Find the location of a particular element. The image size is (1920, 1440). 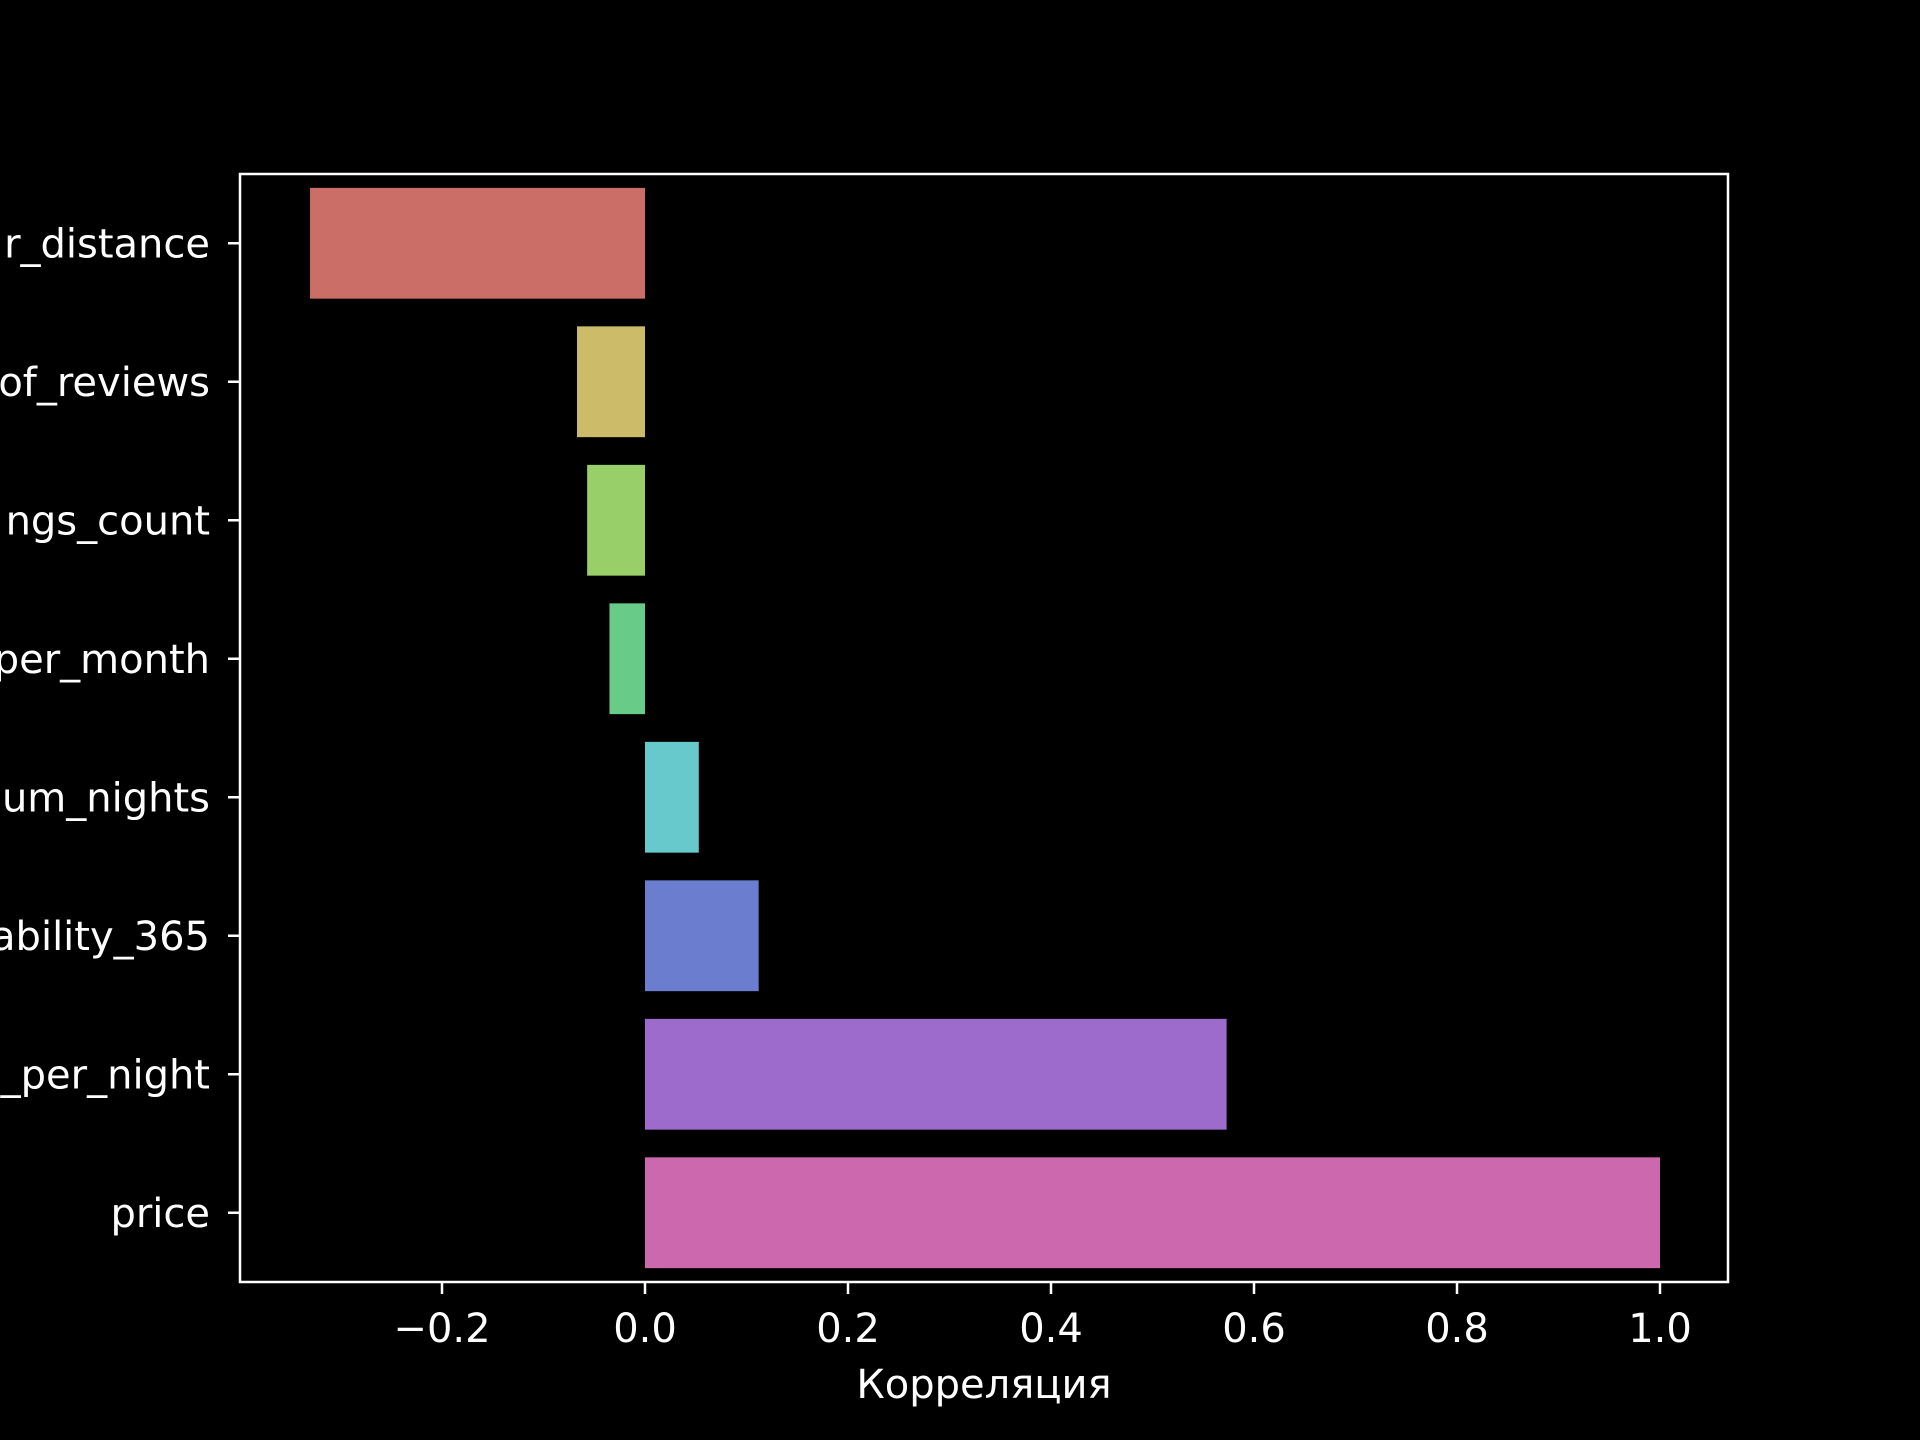

x-tick-label: 0.4 is located at coordinates (1051, 1329).